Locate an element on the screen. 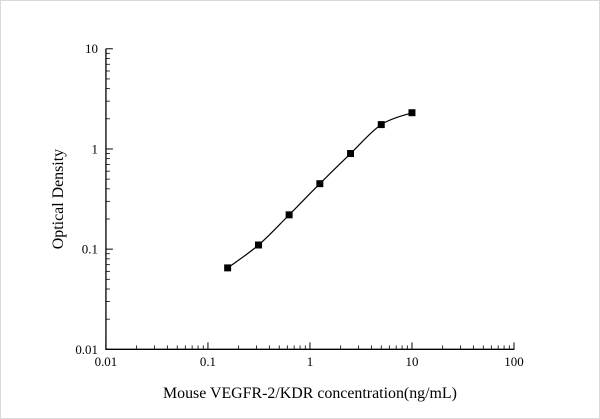  x-tick-label: 1 is located at coordinates (310, 361).